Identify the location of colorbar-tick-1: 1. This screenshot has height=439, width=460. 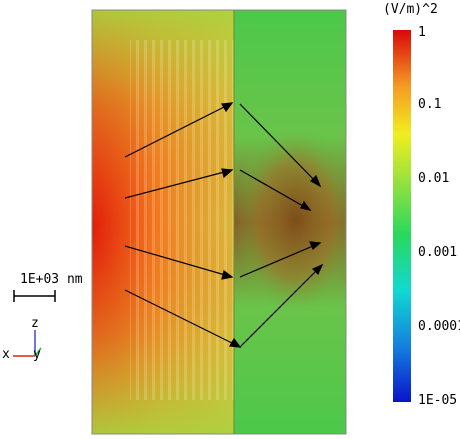
(422, 32).